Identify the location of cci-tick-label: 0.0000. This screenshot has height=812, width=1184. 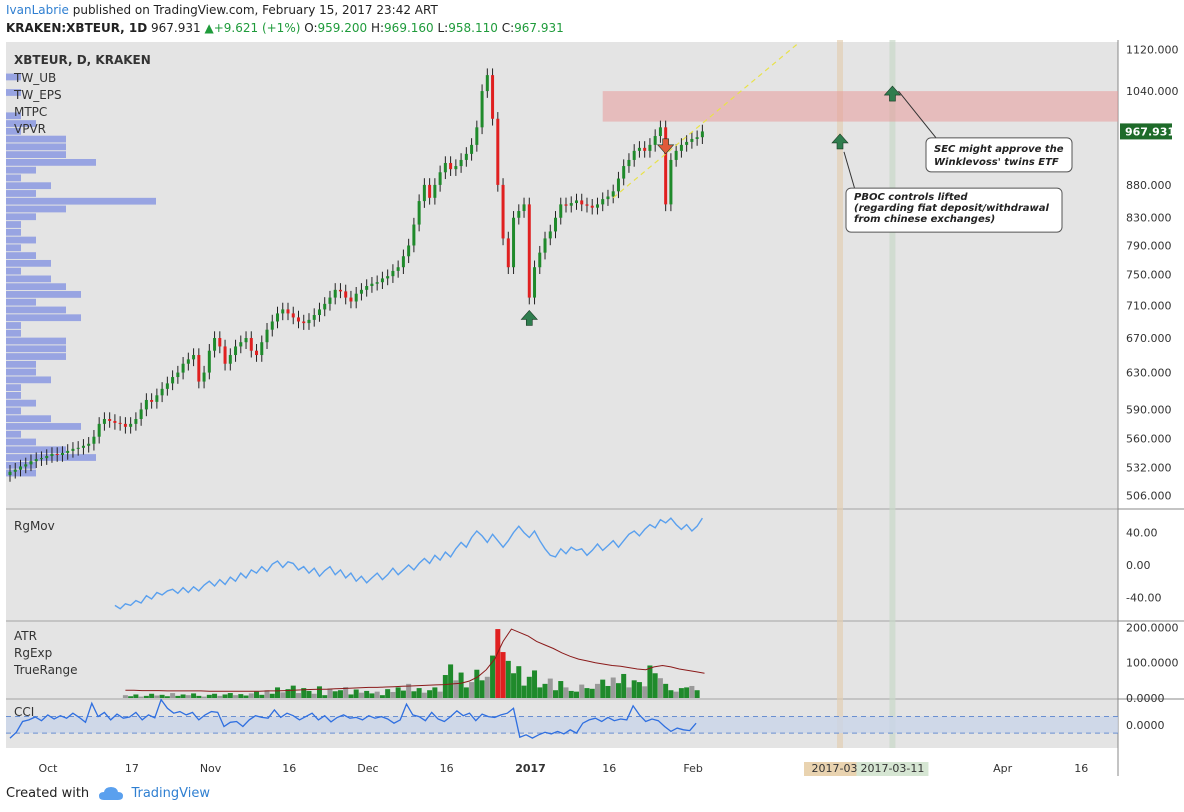
(1145, 725).